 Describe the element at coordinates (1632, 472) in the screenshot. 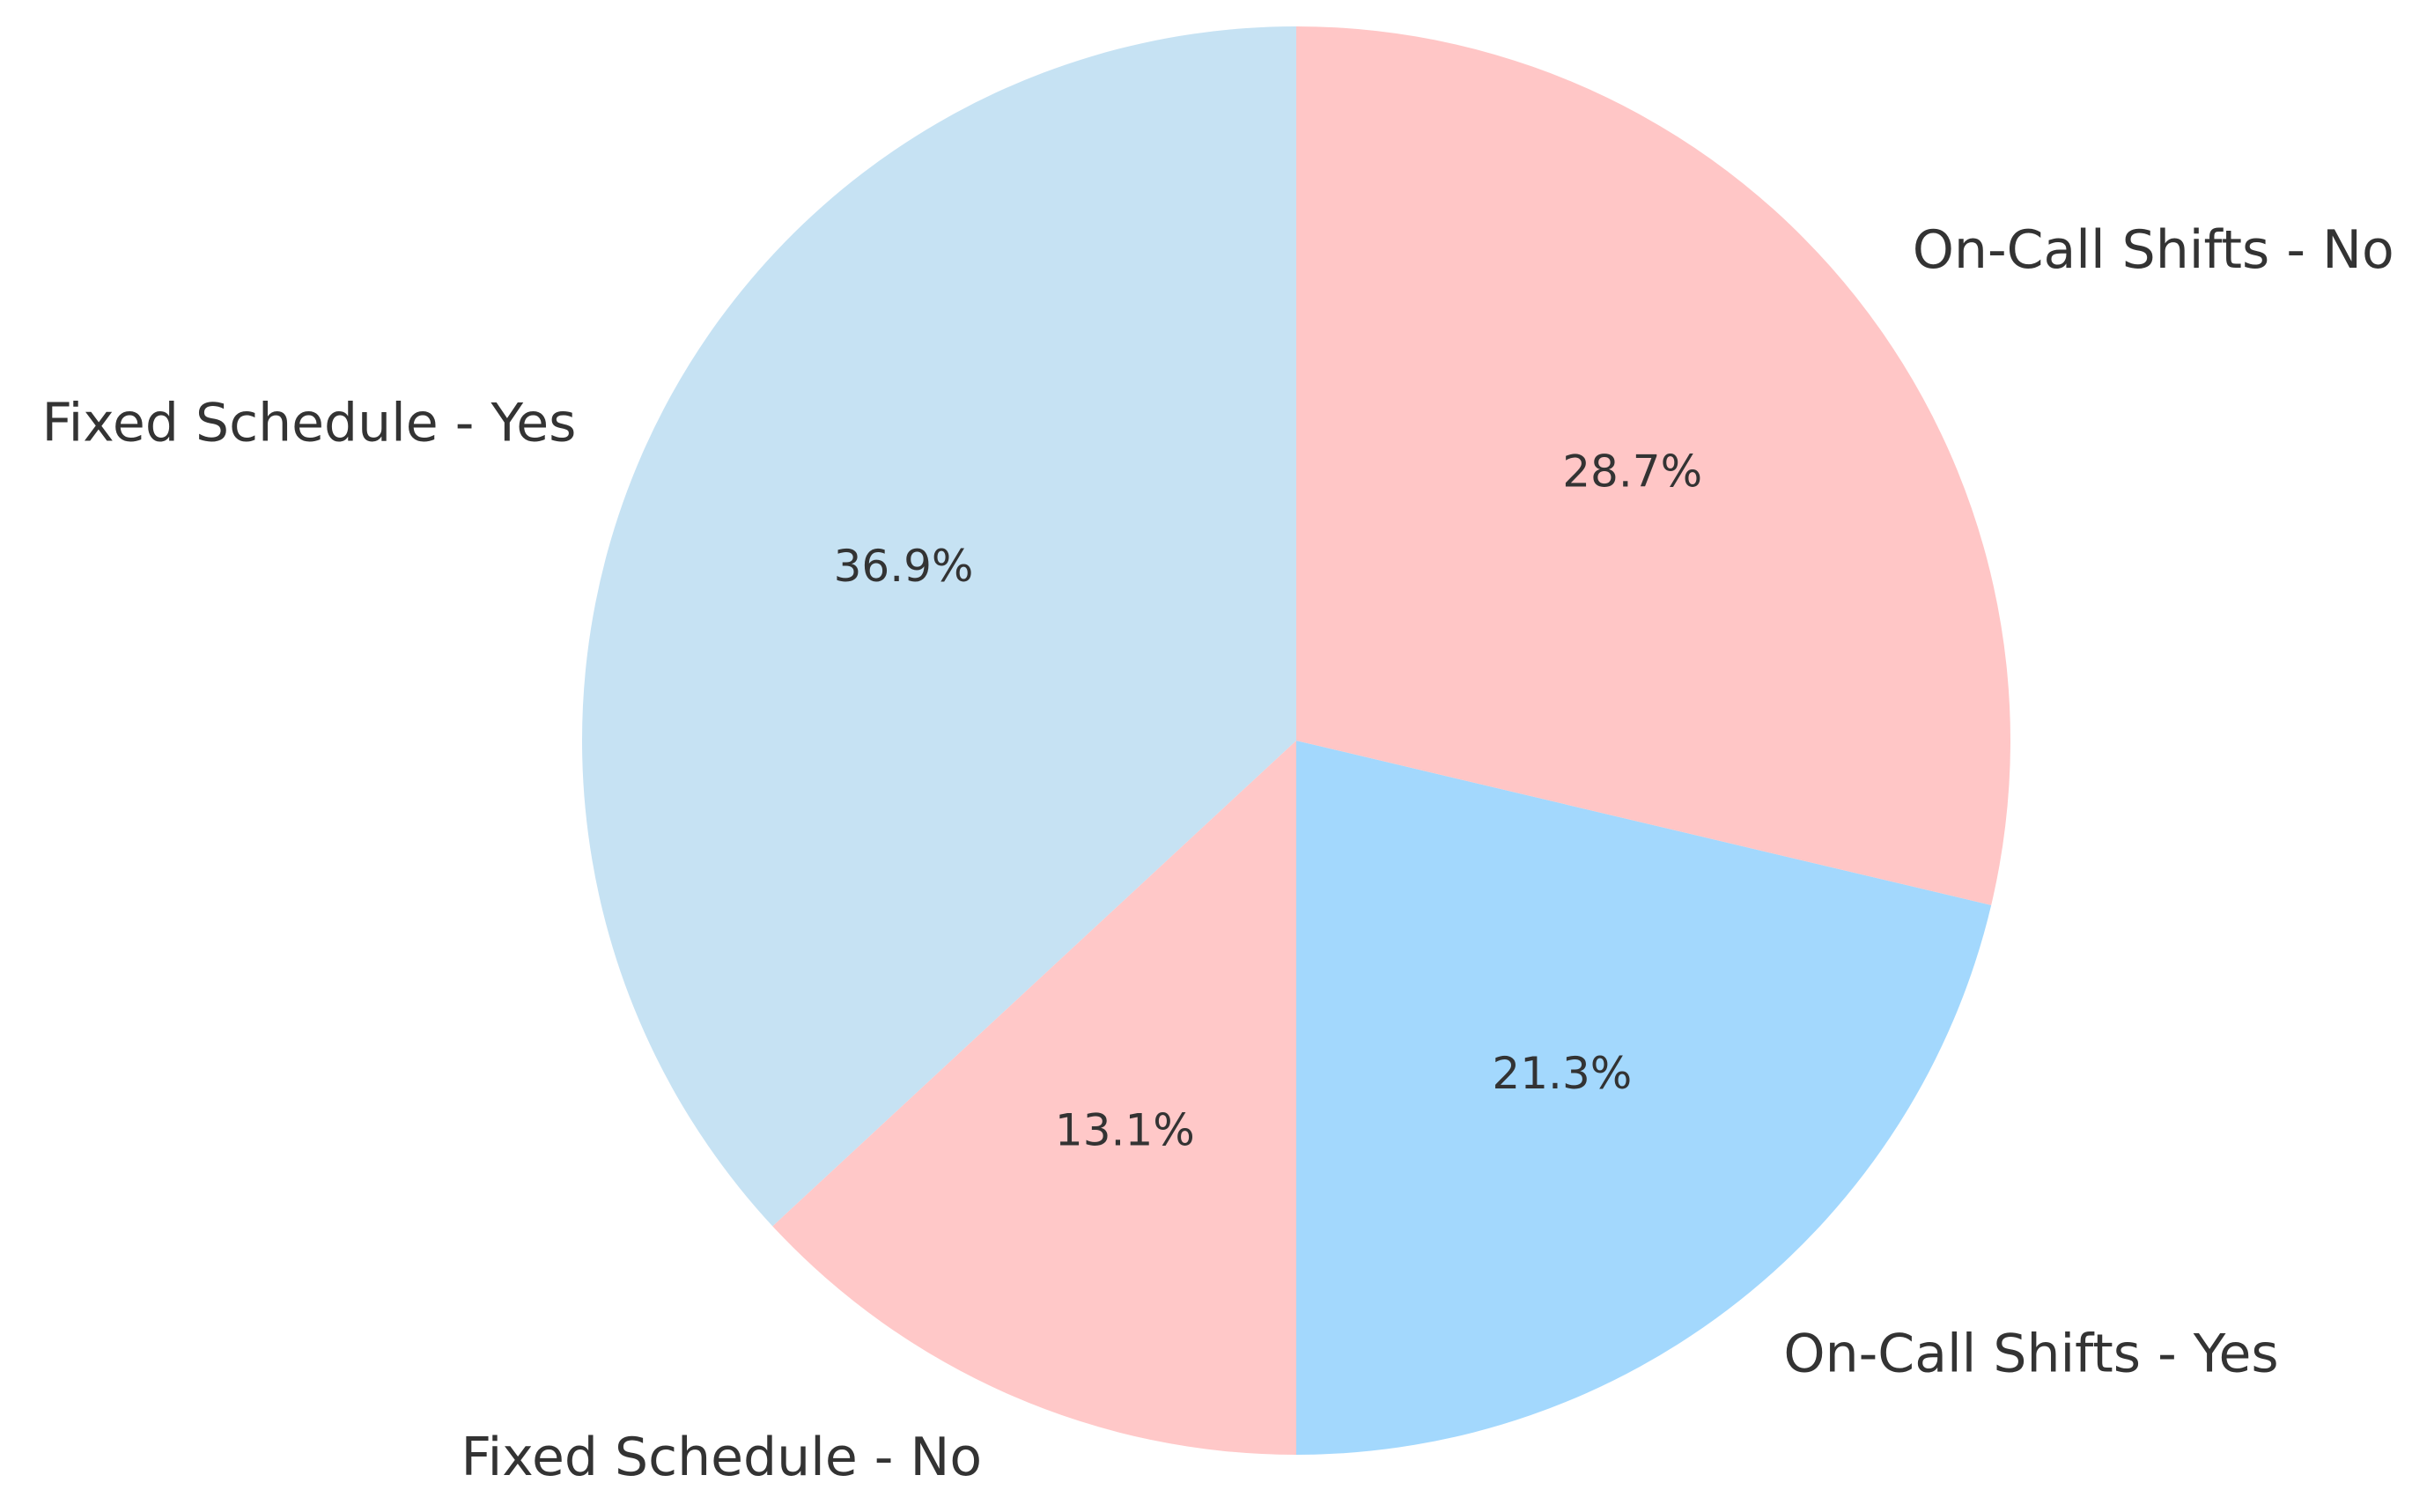

I see `percent-label: 28.7%` at that location.